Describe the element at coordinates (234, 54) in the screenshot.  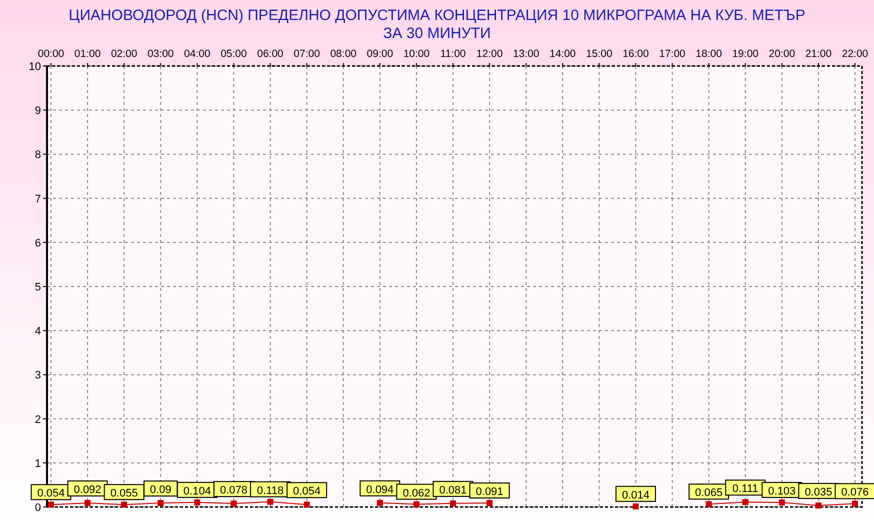
I see `x-tick-label: 05:00` at that location.